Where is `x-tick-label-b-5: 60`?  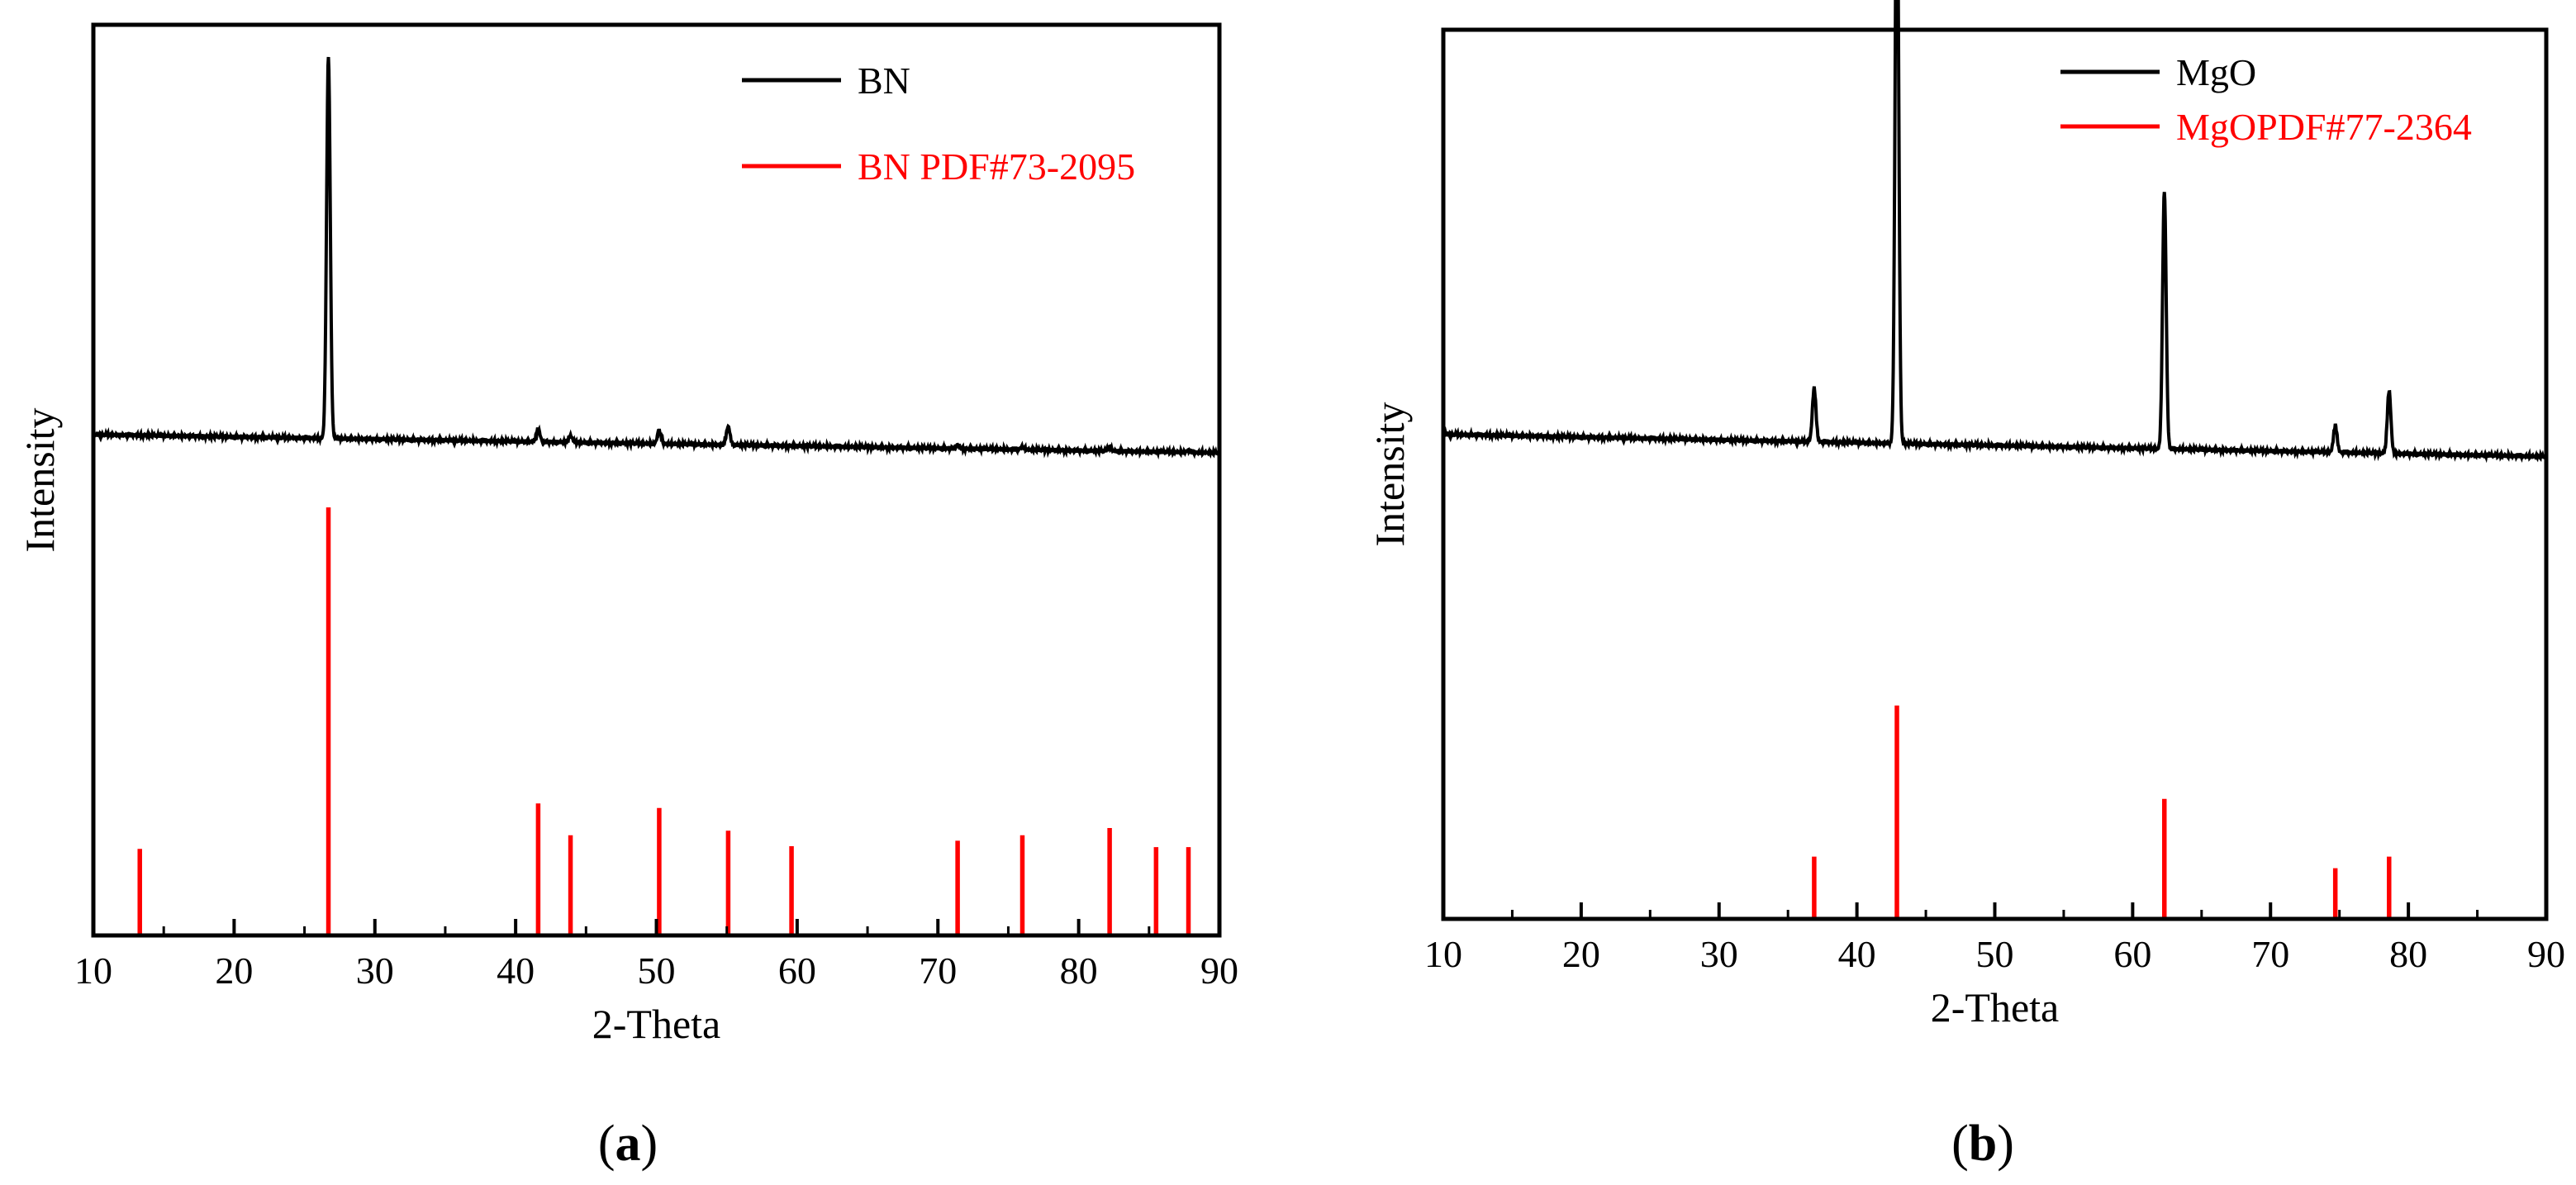
x-tick-label-b-5: 60 is located at coordinates (2132, 954).